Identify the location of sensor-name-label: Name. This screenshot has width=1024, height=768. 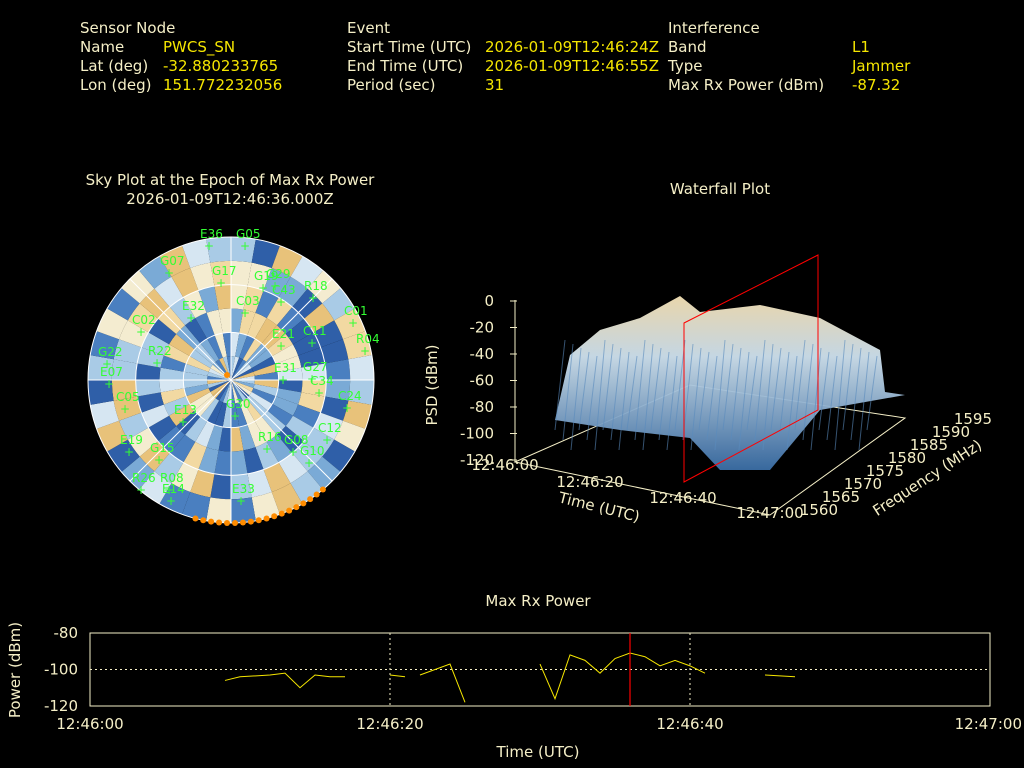
(102, 47).